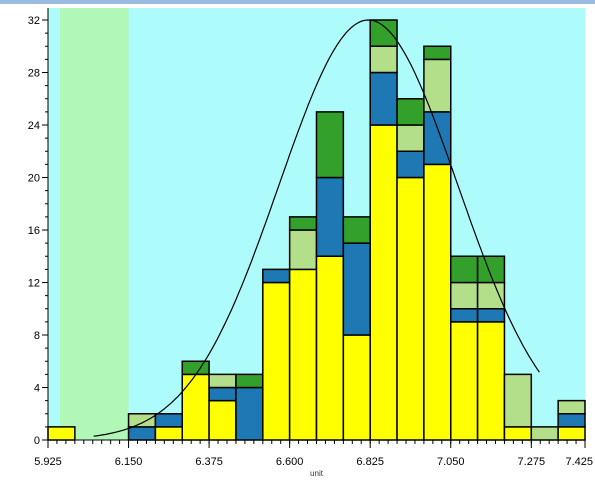 The height and width of the screenshot is (486, 595). I want to click on y-axis-ticks: 0 4 8 12 16 20 24 28 32, so click(38, 231).